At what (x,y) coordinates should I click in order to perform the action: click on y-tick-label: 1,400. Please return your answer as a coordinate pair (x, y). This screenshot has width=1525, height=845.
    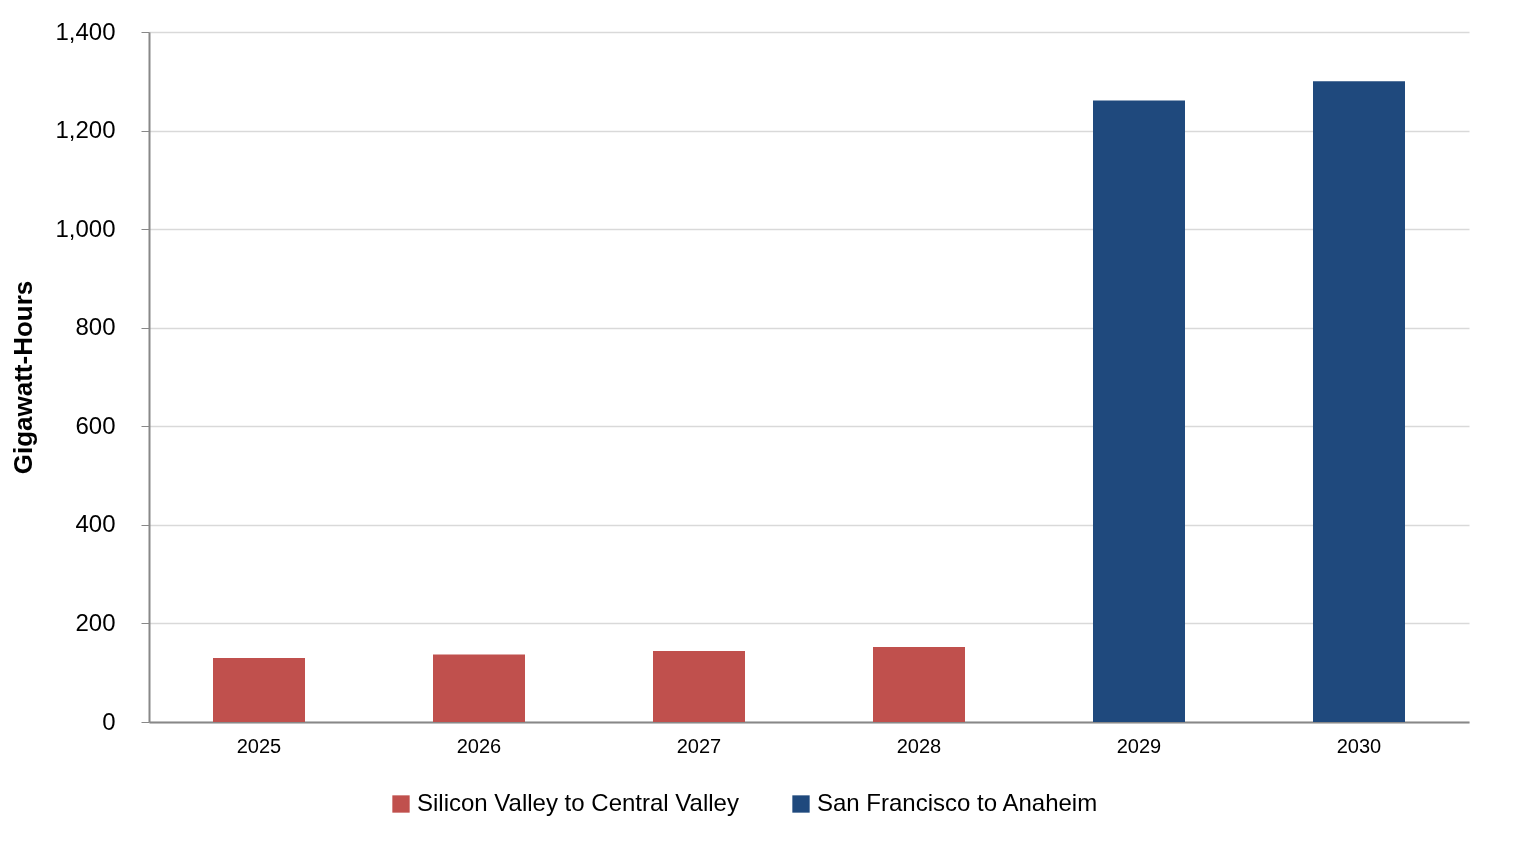
    Looking at the image, I should click on (85, 31).